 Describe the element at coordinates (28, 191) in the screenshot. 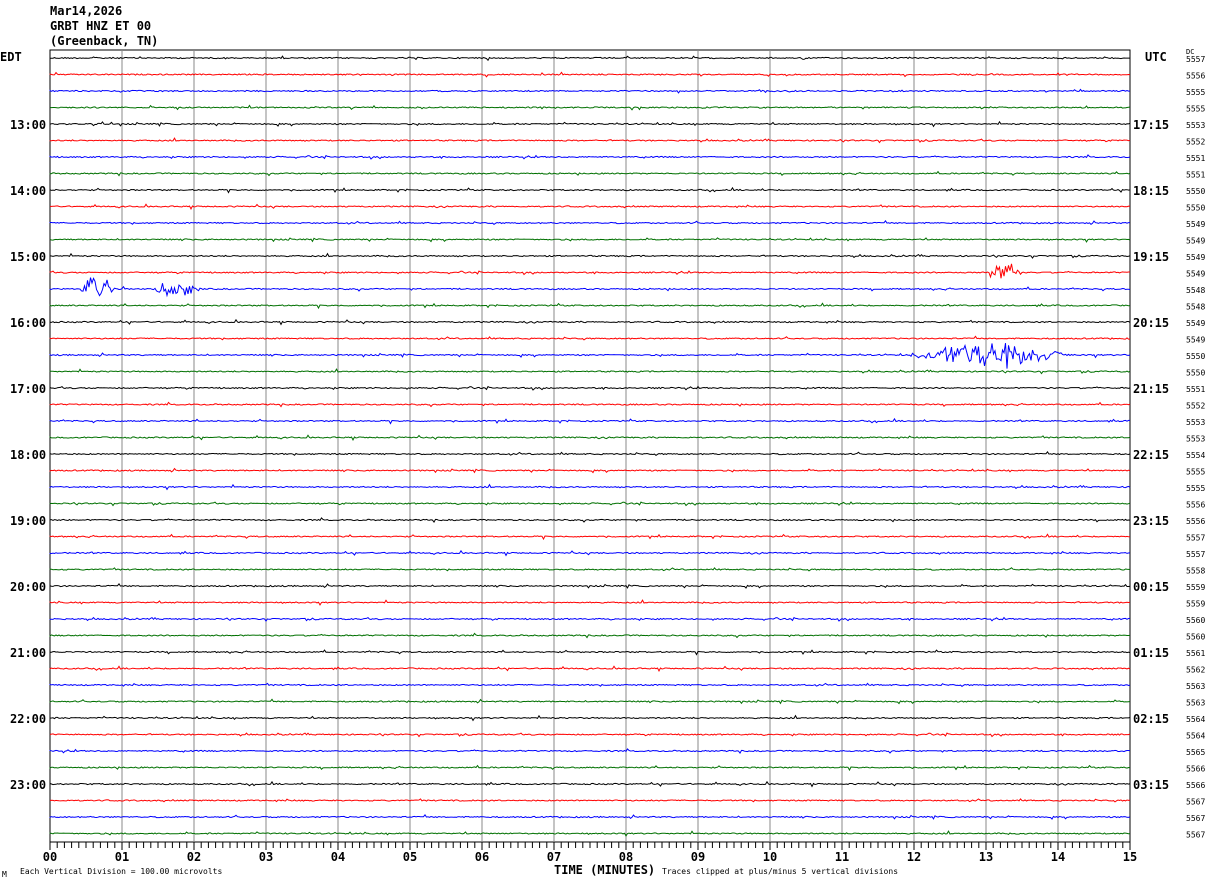

I see `edt-hour-label: 14:00` at that location.